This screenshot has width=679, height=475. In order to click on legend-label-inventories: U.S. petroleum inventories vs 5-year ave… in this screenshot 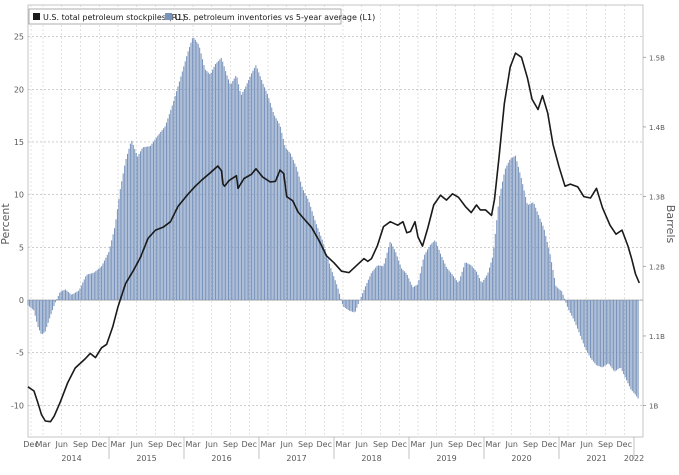, I will do `click(275, 17)`.